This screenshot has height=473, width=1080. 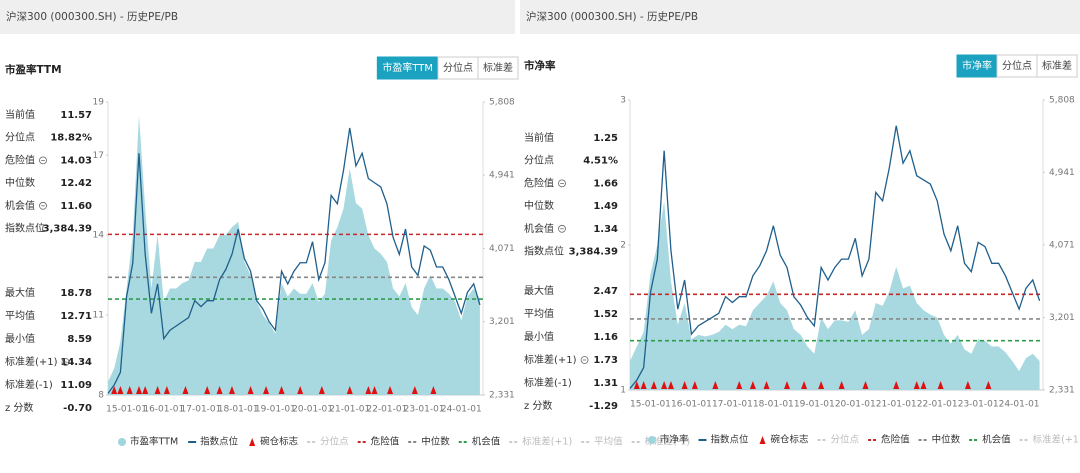 I want to click on y-tick-label: 11, so click(x=98, y=316).